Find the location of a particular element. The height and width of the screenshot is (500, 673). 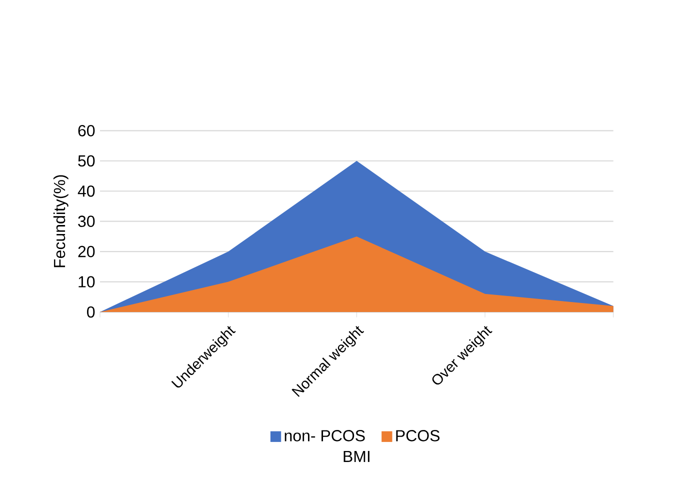

y-tick-label: 50 is located at coordinates (86, 161).